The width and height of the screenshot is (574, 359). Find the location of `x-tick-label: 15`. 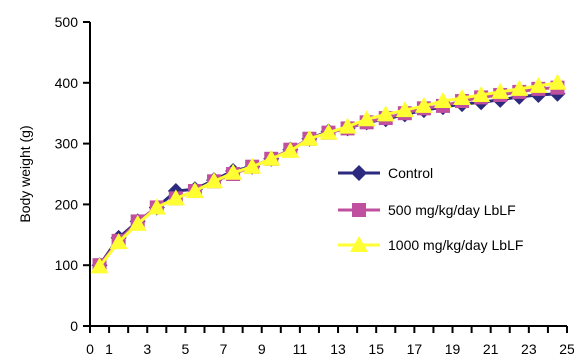

x-tick-label: 15 is located at coordinates (376, 349).